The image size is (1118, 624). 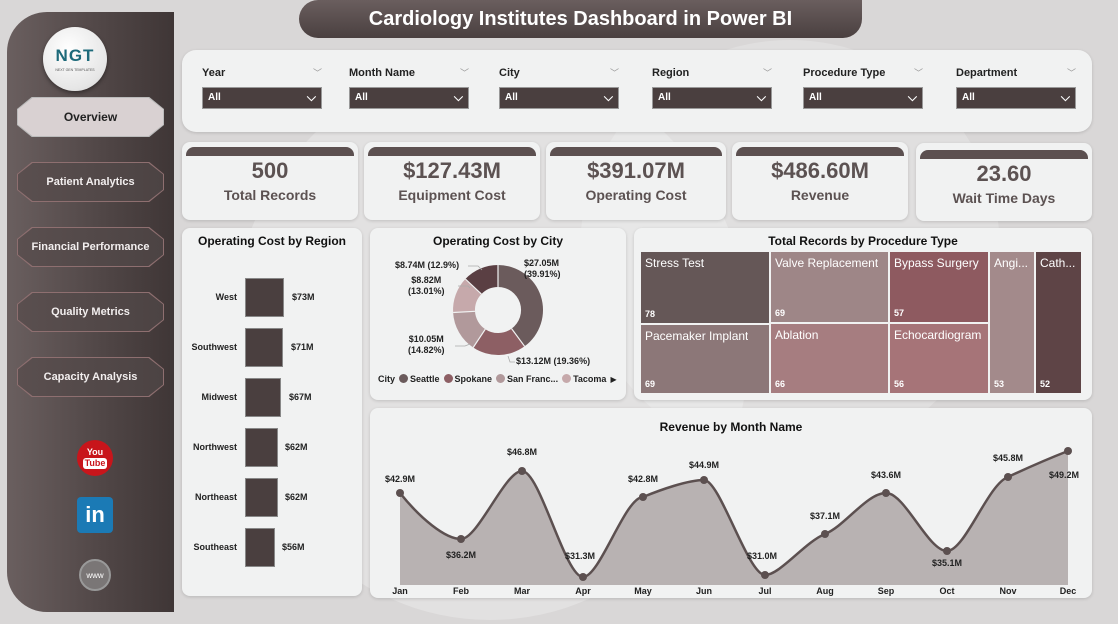 I want to click on treemap-cell-echocardiogram: Echocardiogram 56, so click(x=939, y=358).